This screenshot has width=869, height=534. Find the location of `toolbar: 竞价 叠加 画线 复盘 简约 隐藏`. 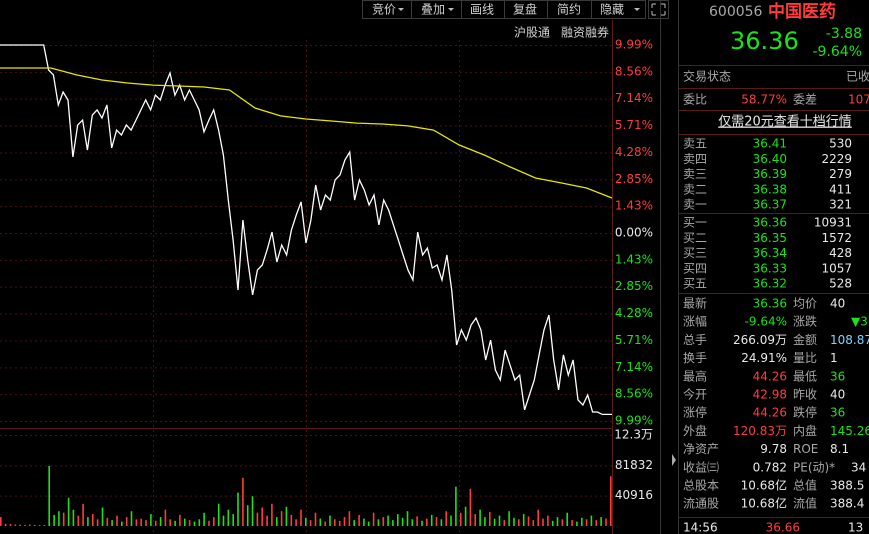

toolbar: 竞价 叠加 画线 复盘 简约 隐藏 is located at coordinates (515, 9).